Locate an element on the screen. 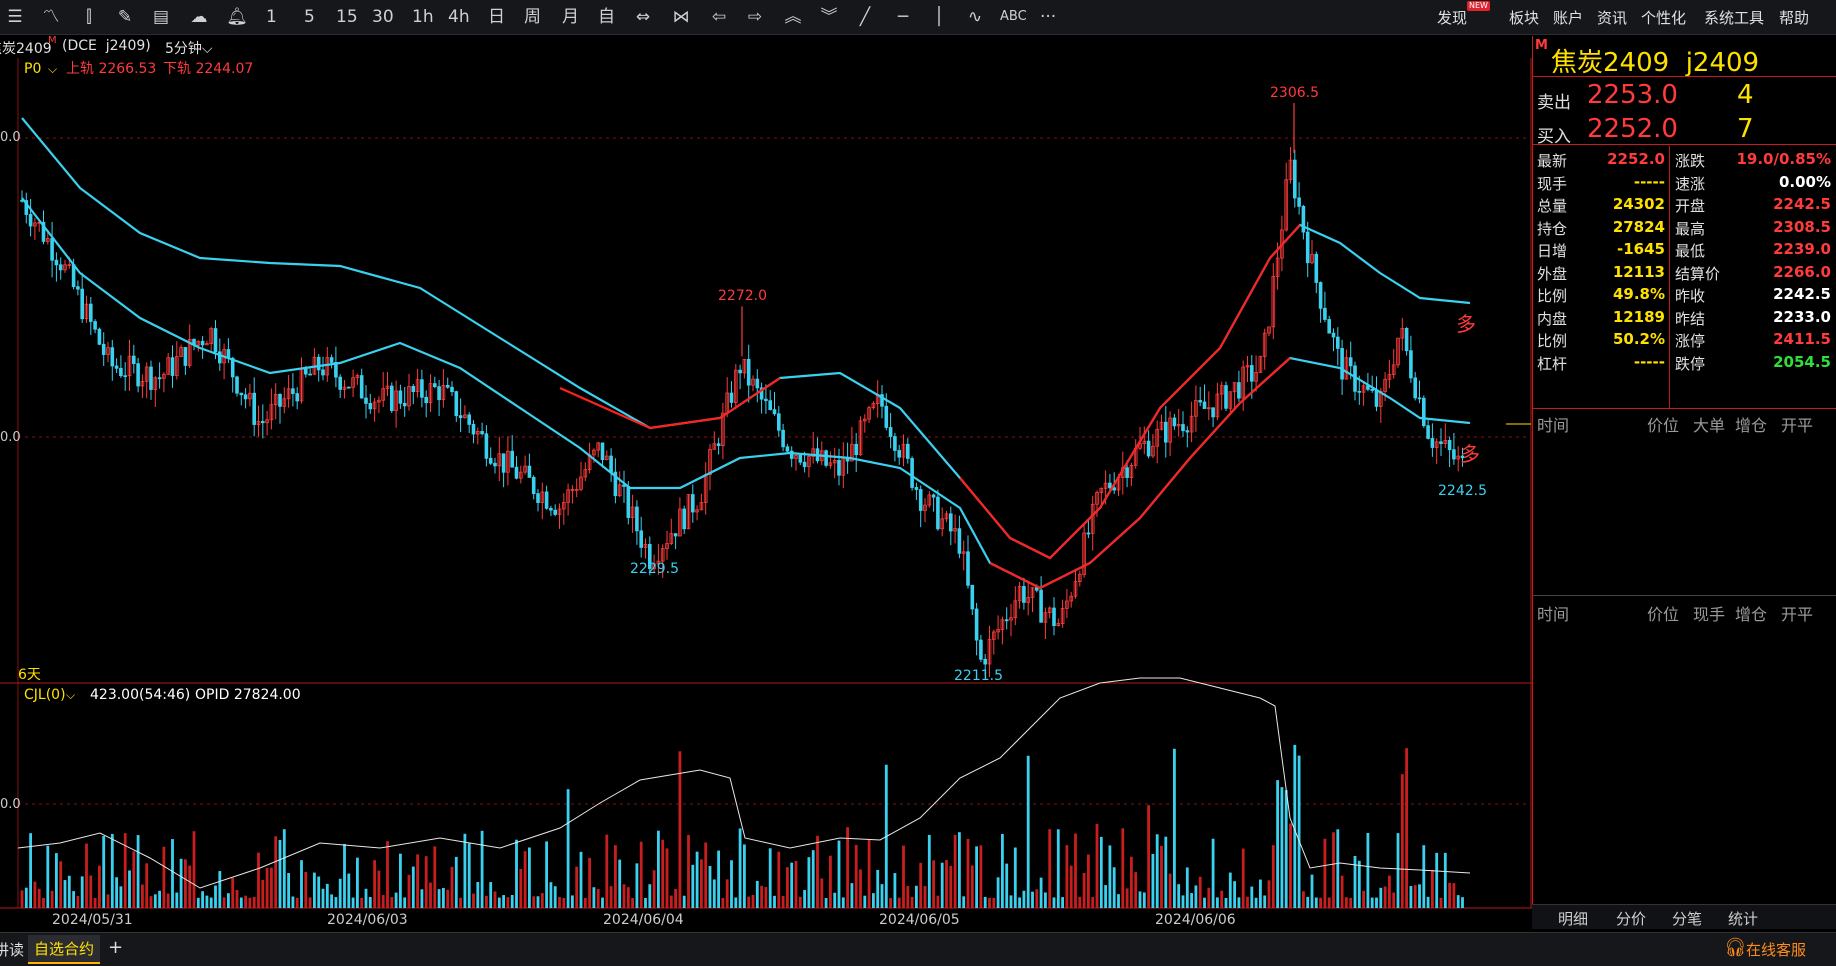 The width and height of the screenshot is (1836, 966). vline-icon: │ is located at coordinates (939, 17).